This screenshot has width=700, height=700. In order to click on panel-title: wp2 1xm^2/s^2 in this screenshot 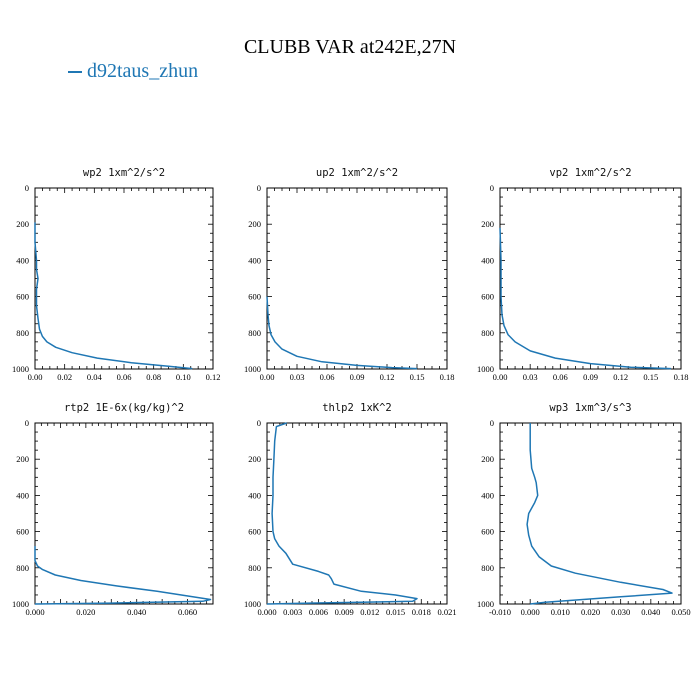, I will do `click(124, 173)`.